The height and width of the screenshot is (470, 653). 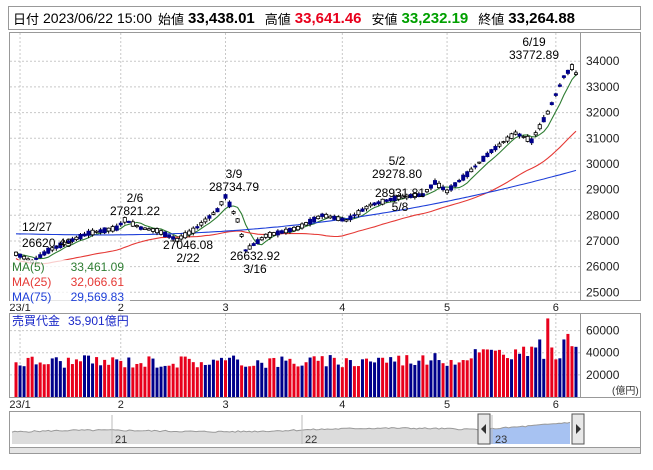 What do you see at coordinates (255, 256) in the screenshot?
I see `annotation-value: 26632.92` at bounding box center [255, 256].